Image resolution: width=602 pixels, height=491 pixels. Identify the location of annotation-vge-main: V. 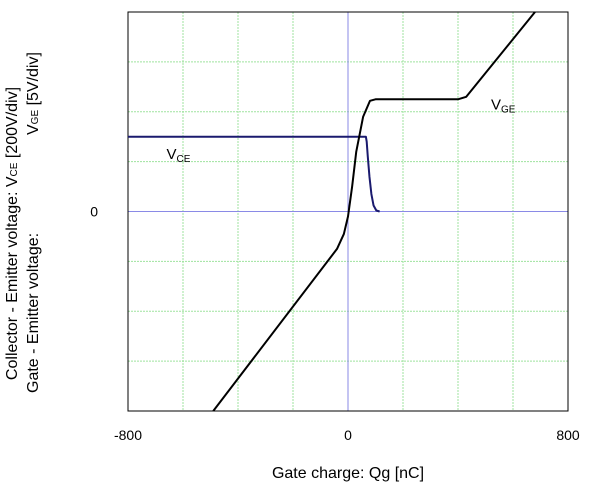
(496, 104).